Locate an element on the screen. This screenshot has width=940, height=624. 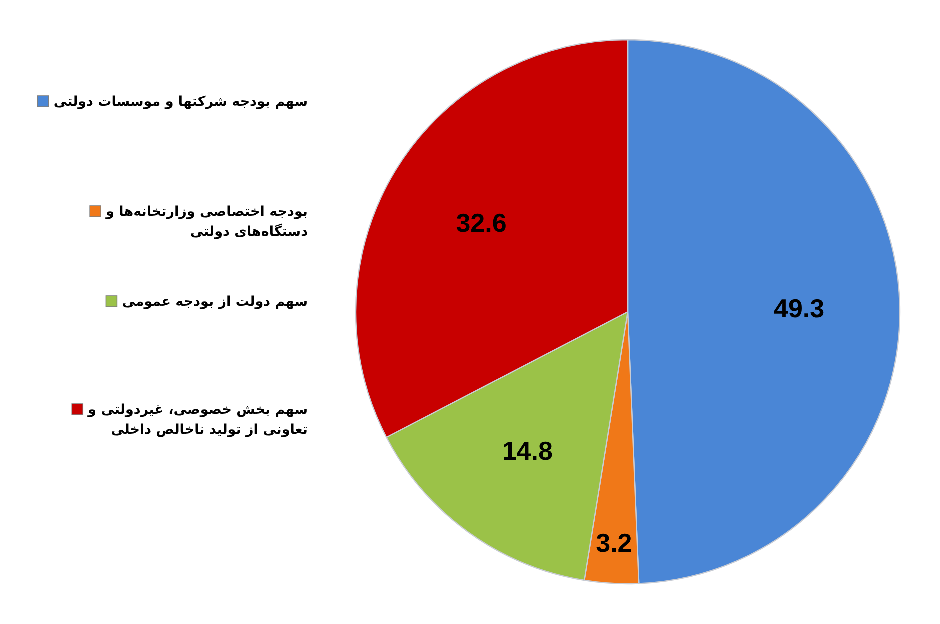
data-label: 32.6 is located at coordinates (481, 223).